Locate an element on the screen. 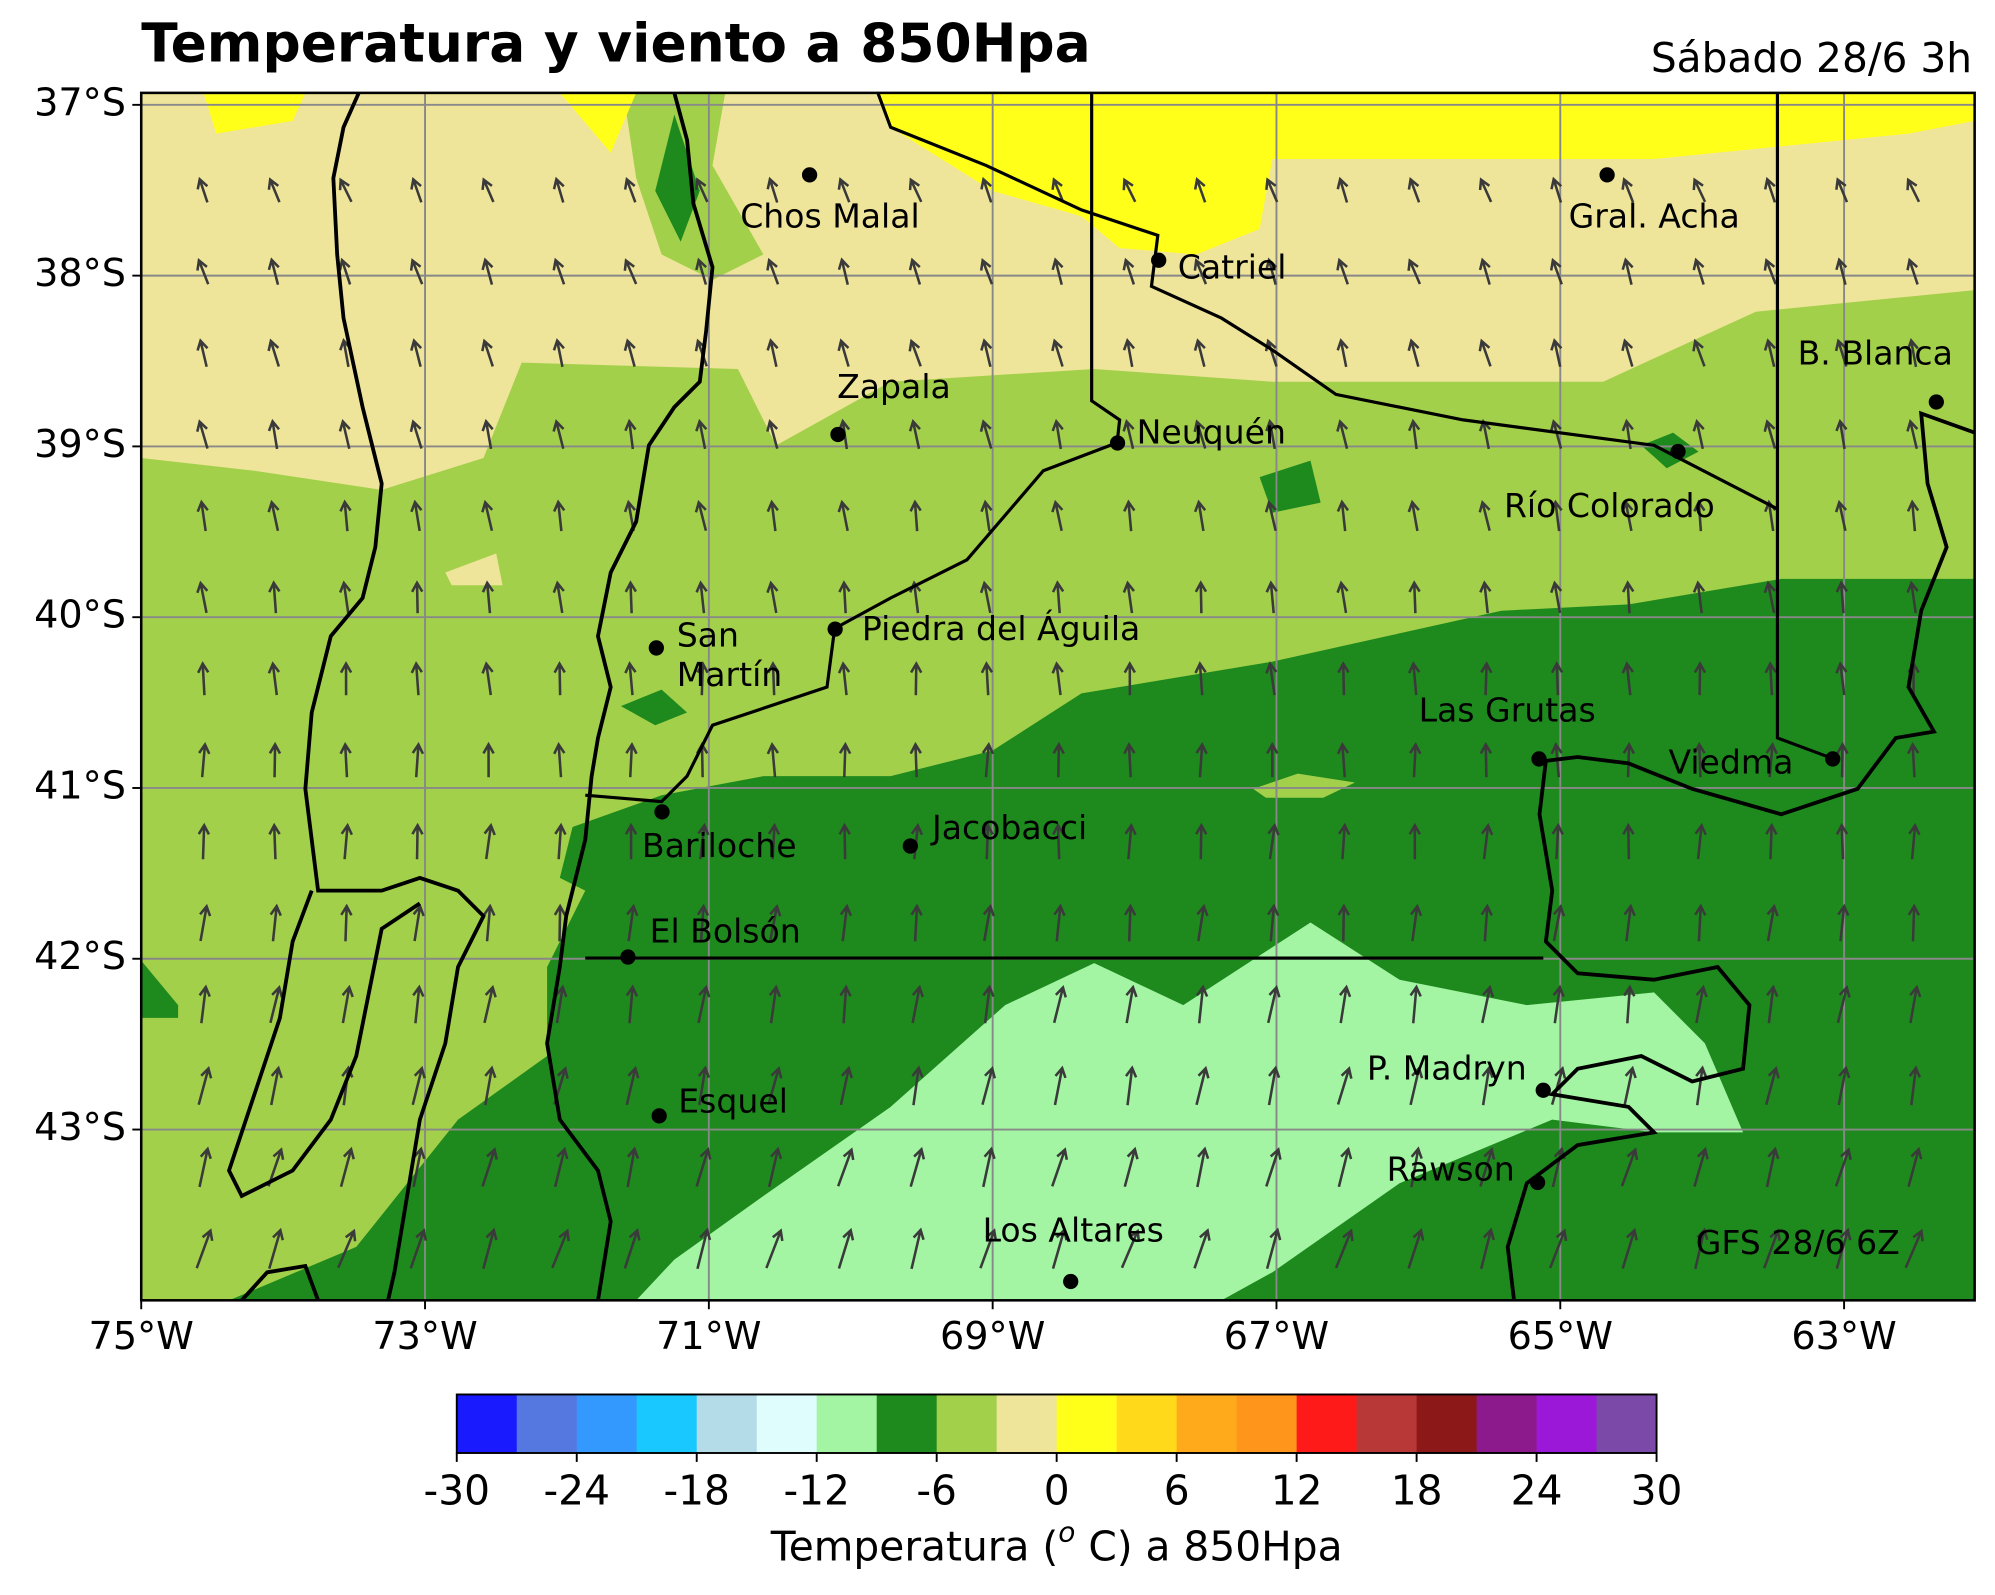 The width and height of the screenshot is (1995, 1595). colorbar-label: Temperatura (o C) a 850Hpa is located at coordinates (1056, 1543).